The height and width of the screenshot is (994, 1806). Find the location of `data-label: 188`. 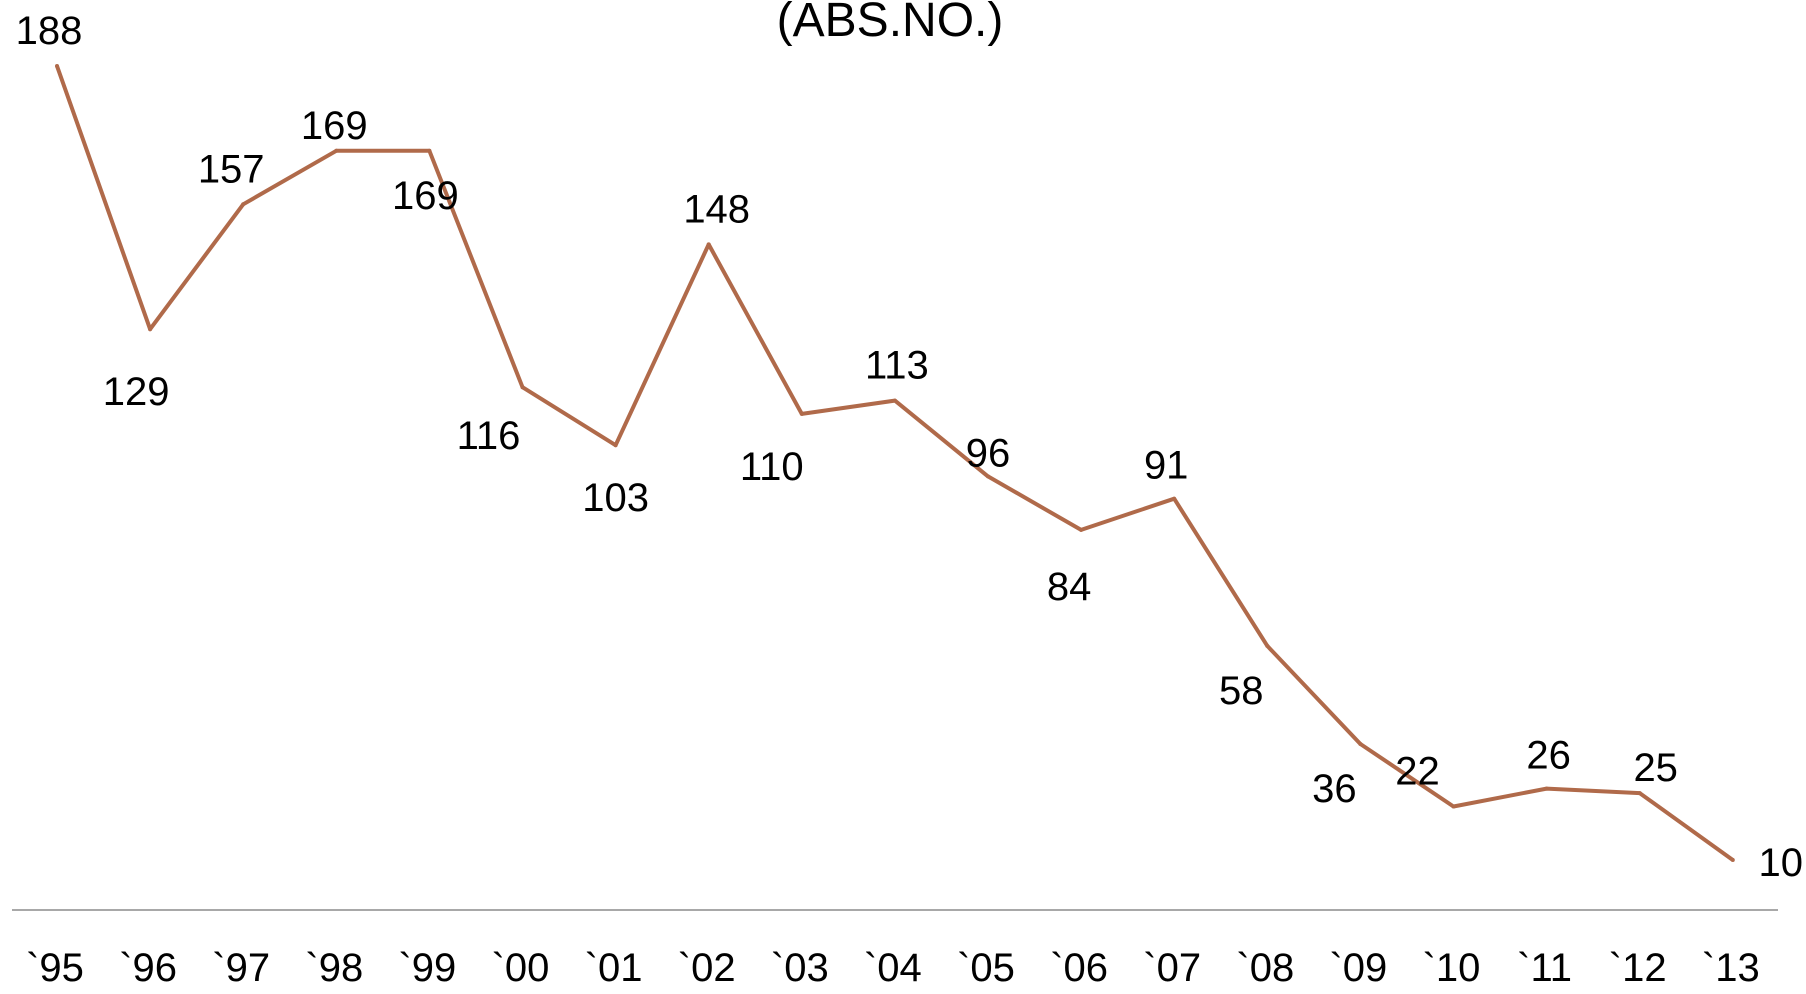

data-label: 188 is located at coordinates (49, 31).